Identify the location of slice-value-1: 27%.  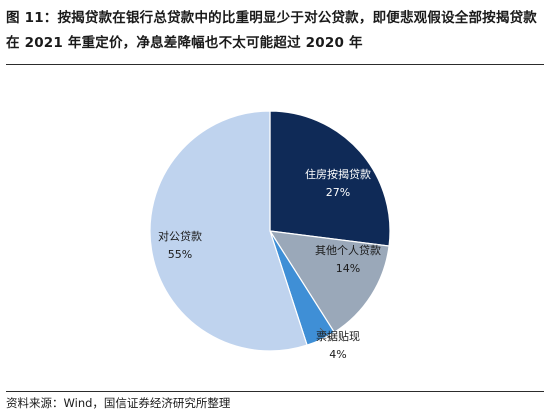
(338, 192).